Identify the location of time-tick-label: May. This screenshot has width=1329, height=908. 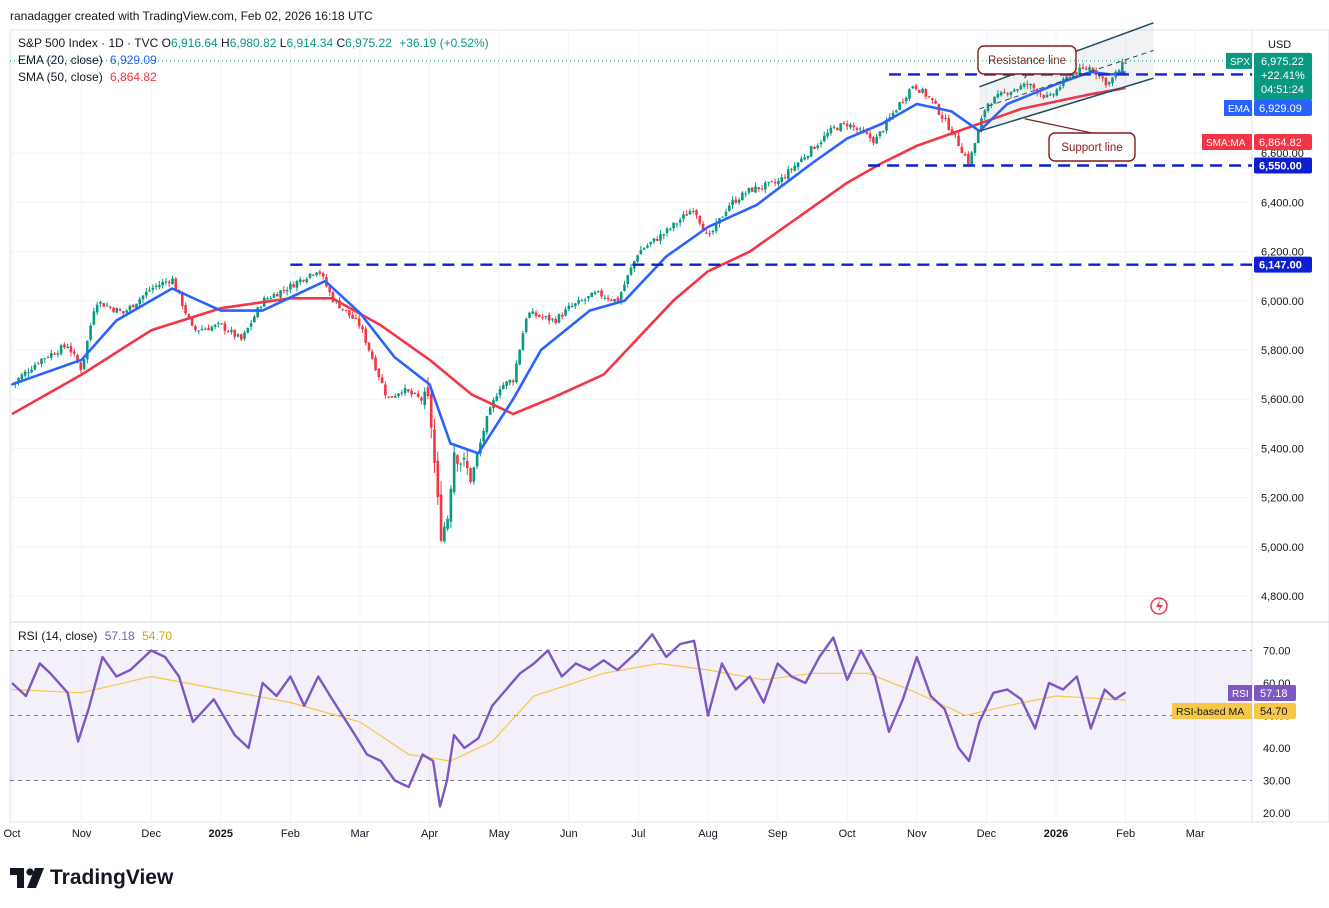
(499, 834).